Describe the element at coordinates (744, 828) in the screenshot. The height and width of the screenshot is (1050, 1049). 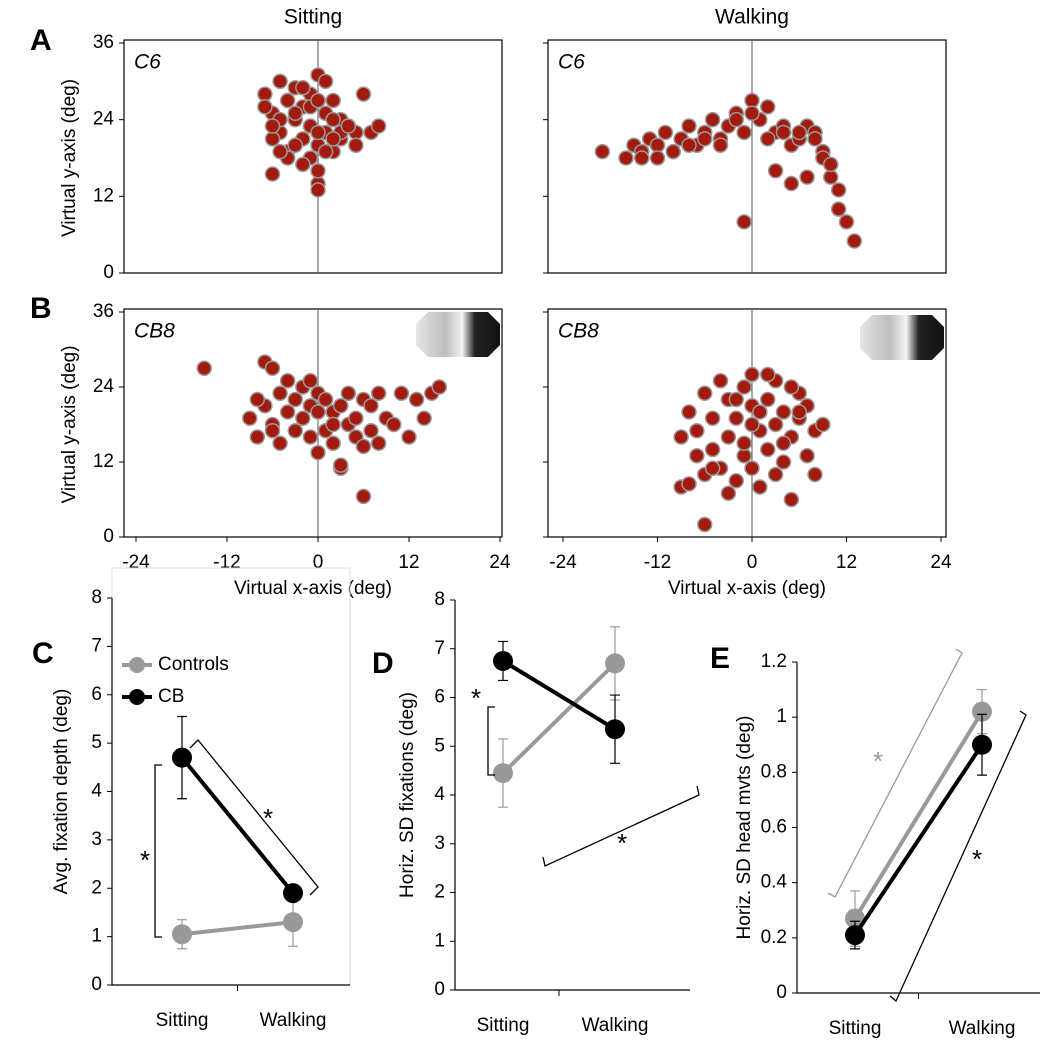
I see `y-axis-label: Horiz. SD head mvts (deg)` at that location.